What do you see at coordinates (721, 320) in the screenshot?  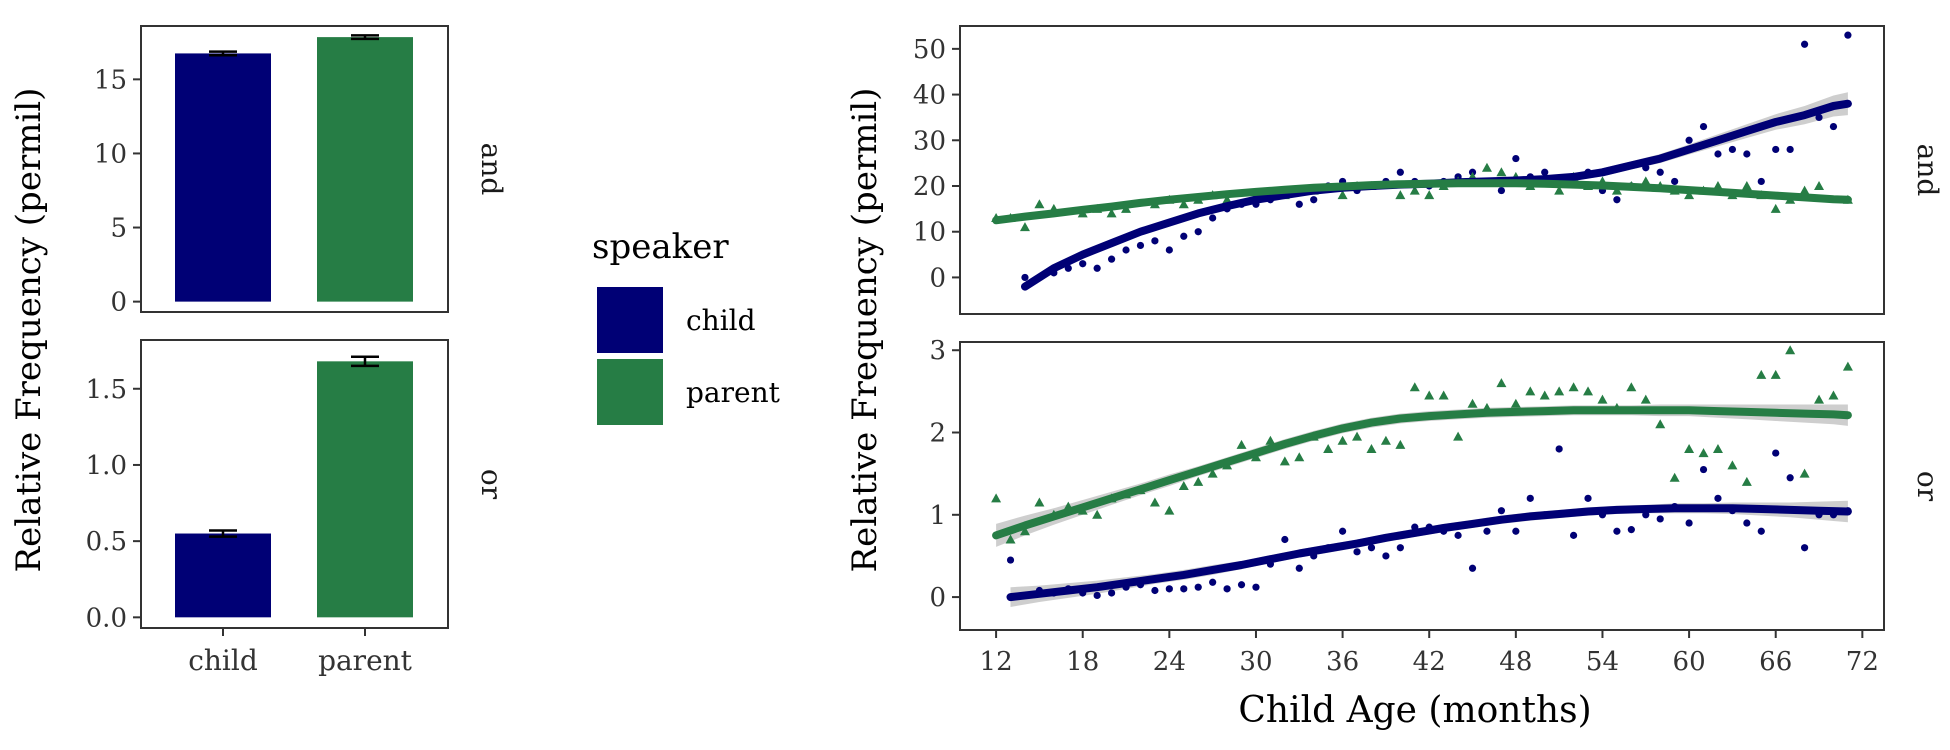 I see `legend-label-child: child` at bounding box center [721, 320].